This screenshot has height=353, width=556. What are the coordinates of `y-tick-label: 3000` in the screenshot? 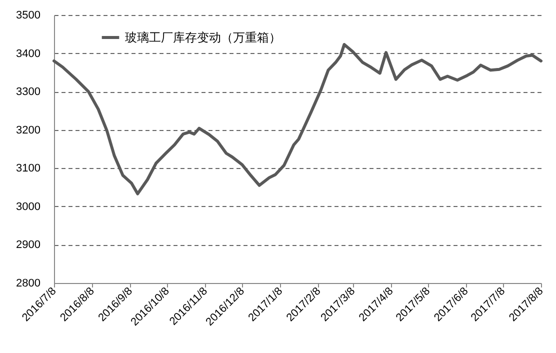 It's located at (28, 206).